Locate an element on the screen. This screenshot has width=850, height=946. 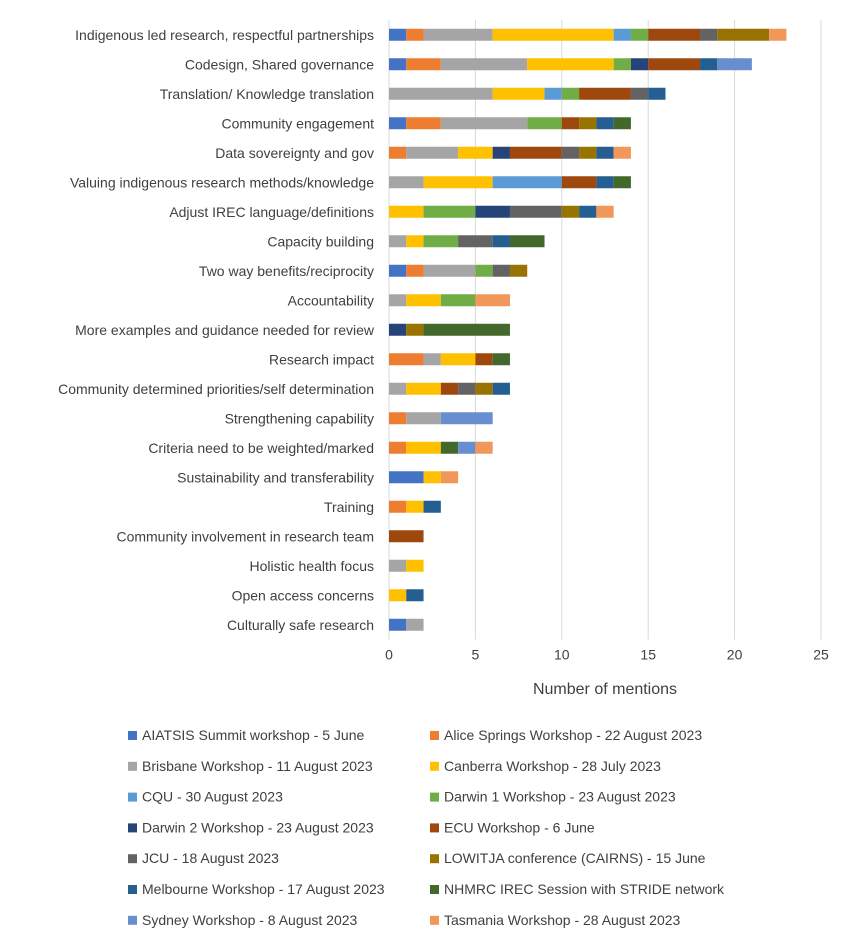
category-label: Research impact is located at coordinates (321, 359).